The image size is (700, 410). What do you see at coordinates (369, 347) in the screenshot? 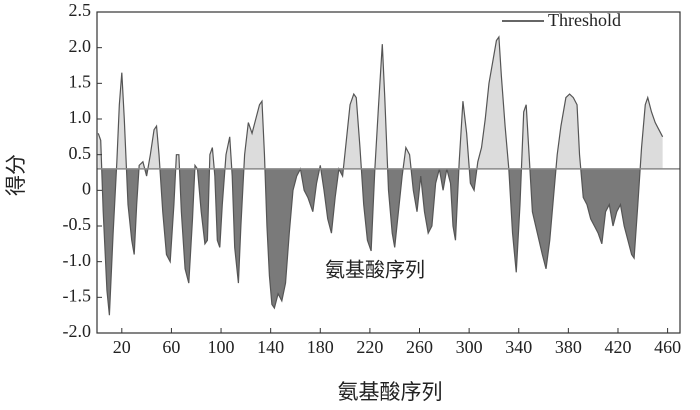
I see `x-tick-label: 220` at bounding box center [369, 347].